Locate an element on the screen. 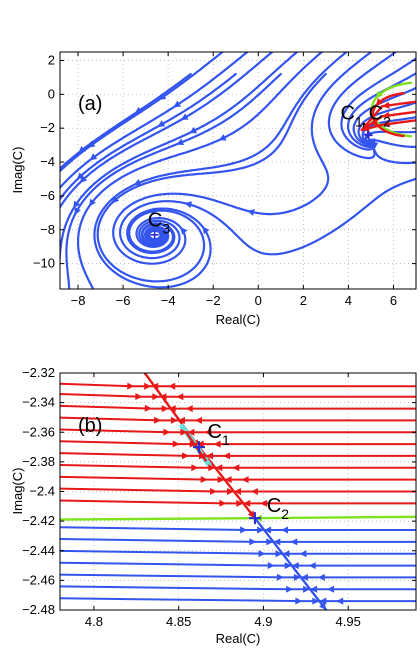 This screenshot has height=652, width=420. fixed-point-marker is located at coordinates (254, 518).